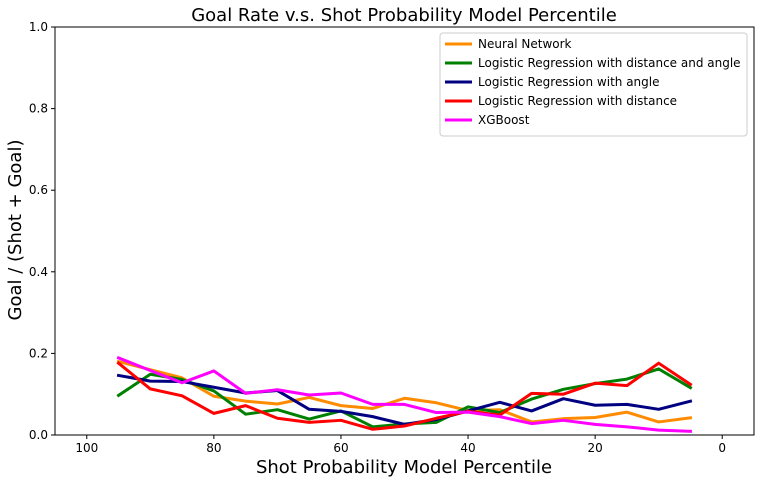  What do you see at coordinates (15, 230) in the screenshot?
I see `y-axis-label: Goal / (Shot + Goal)` at bounding box center [15, 230].